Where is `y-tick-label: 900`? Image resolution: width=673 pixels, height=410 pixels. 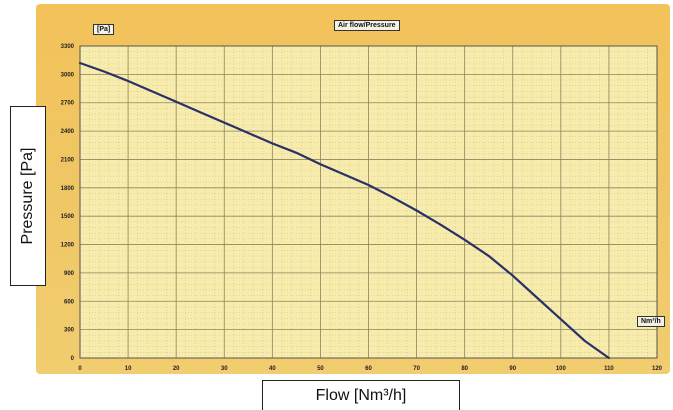 y-tick-label: 900 is located at coordinates (69, 274).